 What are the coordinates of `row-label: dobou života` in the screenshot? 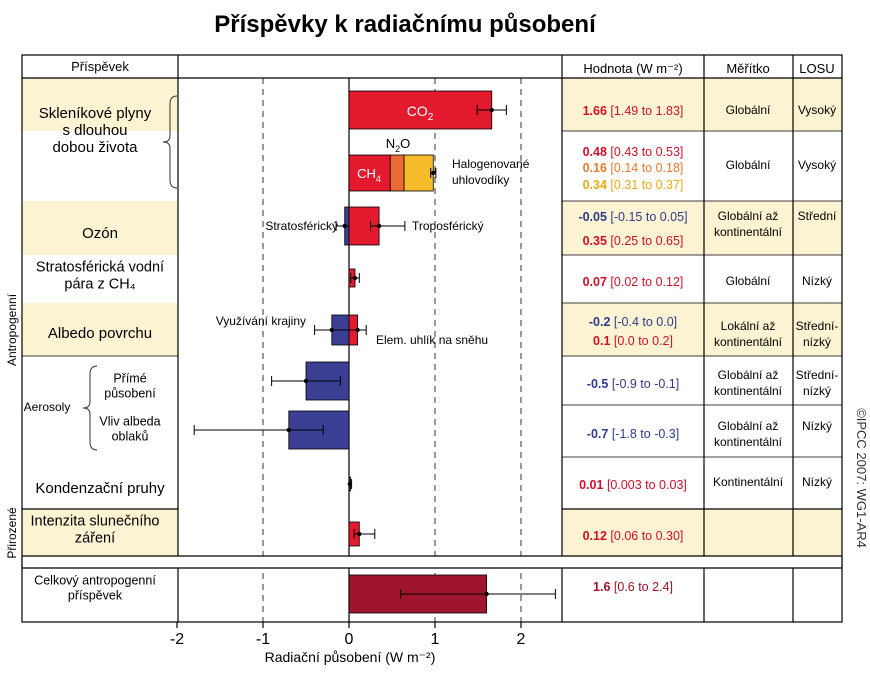 It's located at (95, 147).